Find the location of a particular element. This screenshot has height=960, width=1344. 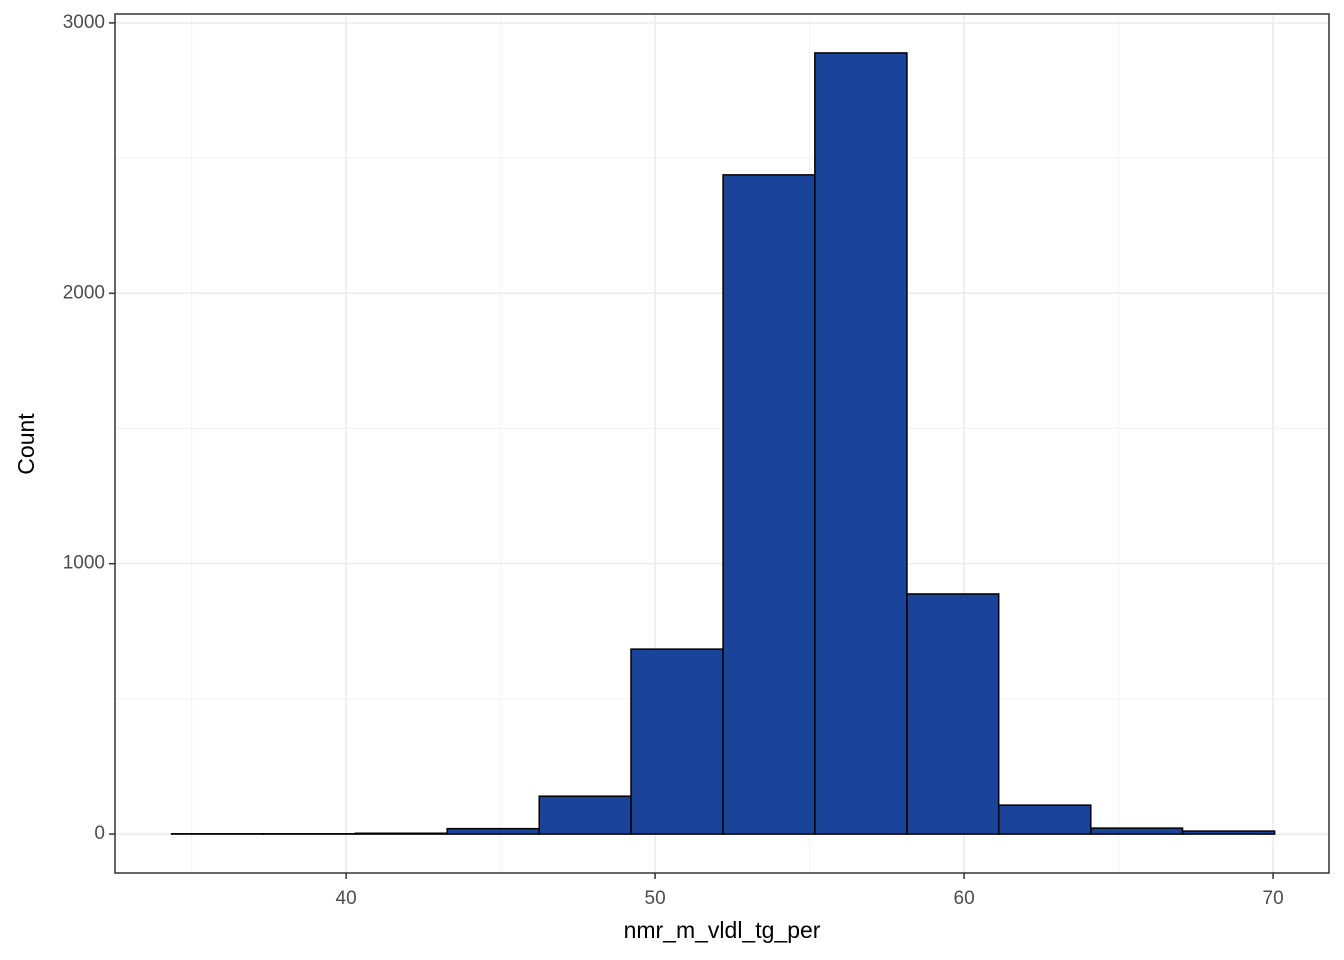

x-tick-label: 40 is located at coordinates (346, 898).